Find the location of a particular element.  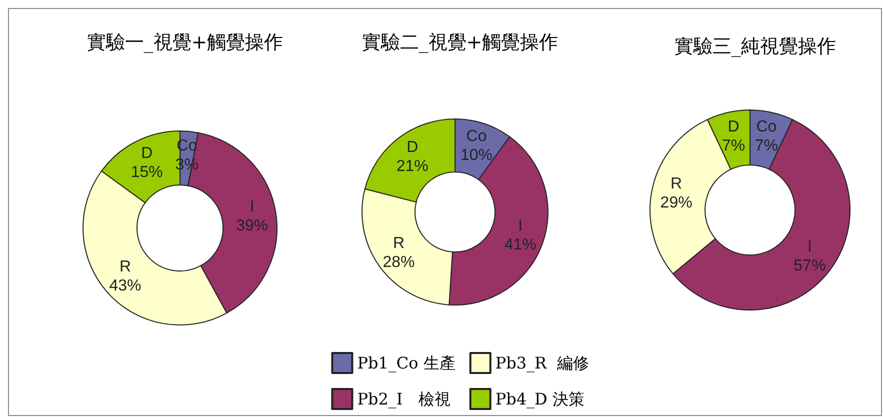

chart-title: 實驗三_純視覺操作 is located at coordinates (755, 47).